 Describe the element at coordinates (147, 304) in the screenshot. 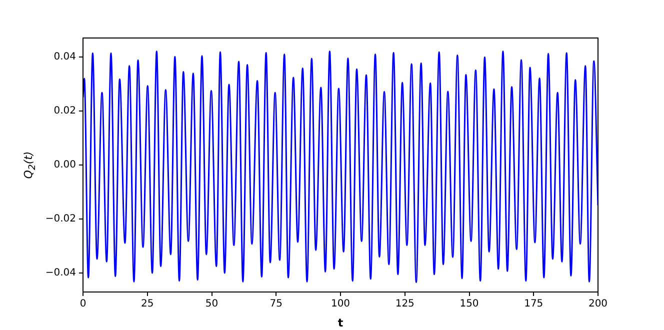

I see `x-tick-label: 25` at that location.